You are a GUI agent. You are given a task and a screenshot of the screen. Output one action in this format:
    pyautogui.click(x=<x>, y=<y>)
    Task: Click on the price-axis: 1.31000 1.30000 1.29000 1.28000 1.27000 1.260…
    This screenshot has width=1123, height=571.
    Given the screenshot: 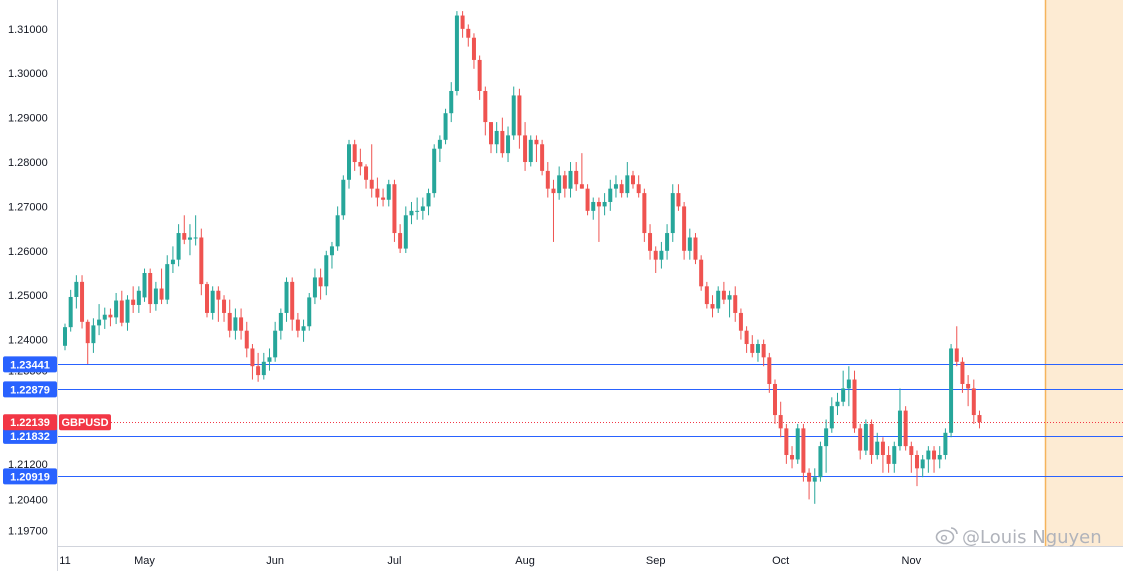 What is the action you would take?
    pyautogui.click(x=33, y=285)
    